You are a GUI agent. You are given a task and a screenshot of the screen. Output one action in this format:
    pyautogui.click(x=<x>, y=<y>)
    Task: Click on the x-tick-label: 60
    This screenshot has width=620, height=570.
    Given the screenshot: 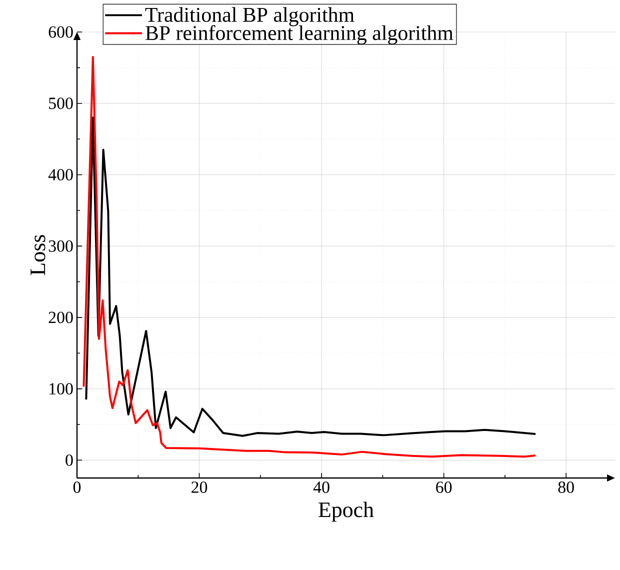 What is the action you would take?
    pyautogui.click(x=444, y=487)
    